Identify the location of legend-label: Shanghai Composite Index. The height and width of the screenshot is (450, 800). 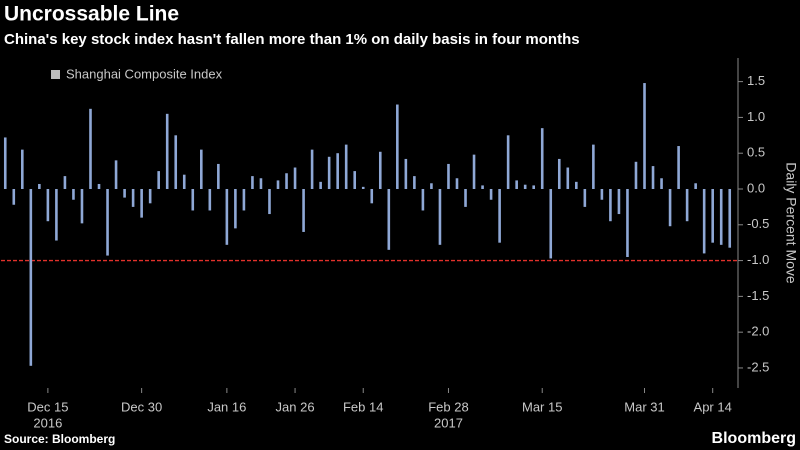
(144, 73).